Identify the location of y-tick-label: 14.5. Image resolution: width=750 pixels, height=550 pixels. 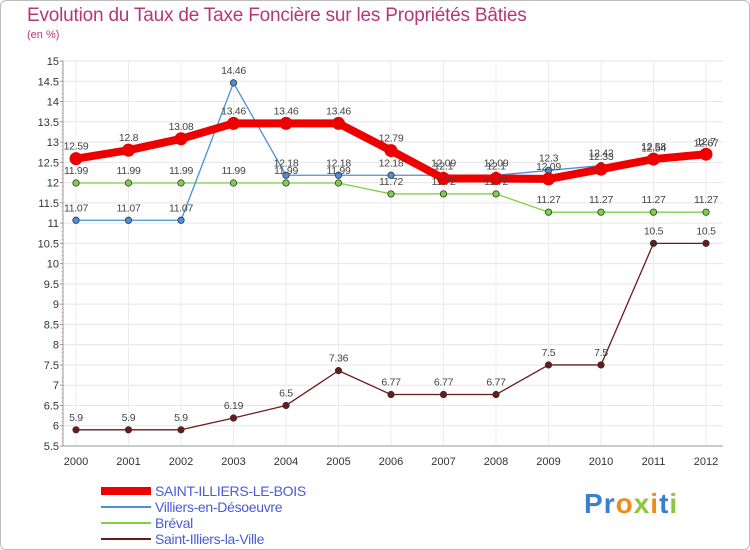
(48, 82).